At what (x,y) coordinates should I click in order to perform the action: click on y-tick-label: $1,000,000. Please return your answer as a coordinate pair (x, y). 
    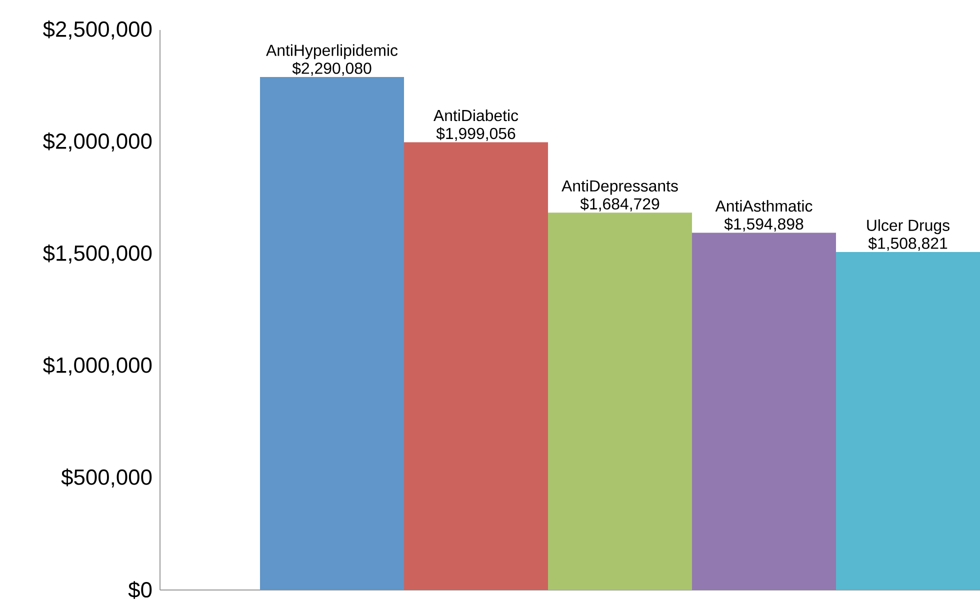
    Looking at the image, I should click on (97, 366).